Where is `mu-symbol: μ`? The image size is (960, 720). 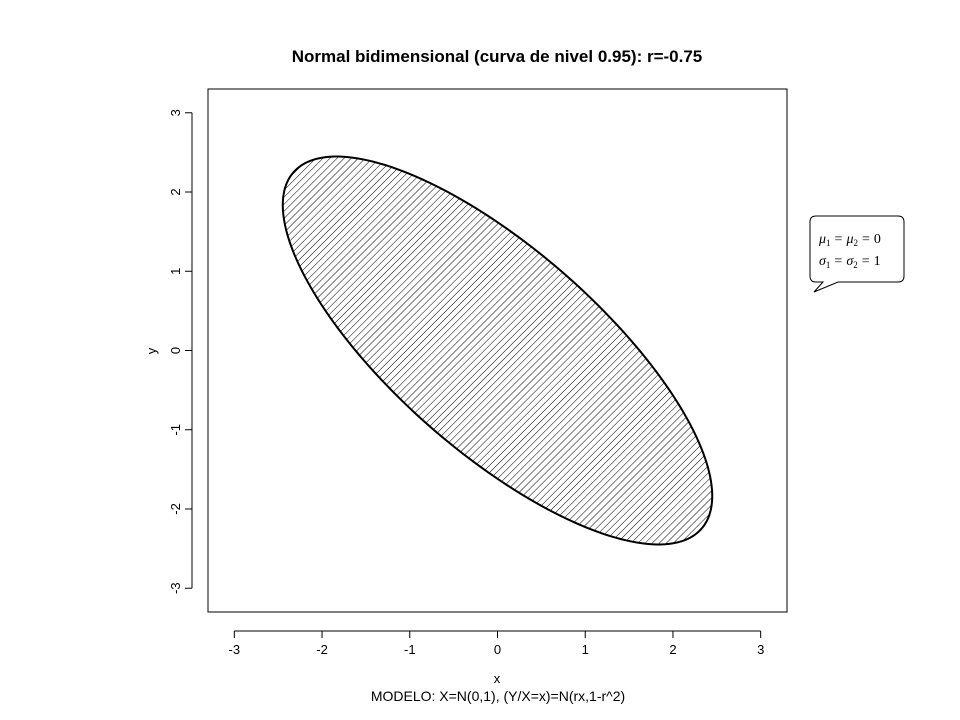 mu-symbol: μ is located at coordinates (822, 239).